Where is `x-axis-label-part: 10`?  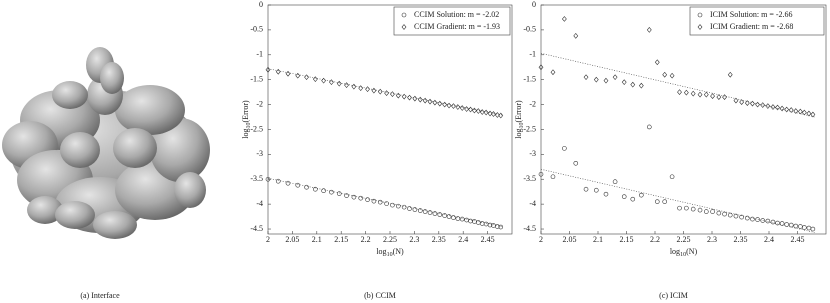 x-axis-label-part: 10 is located at coordinates (390, 255).